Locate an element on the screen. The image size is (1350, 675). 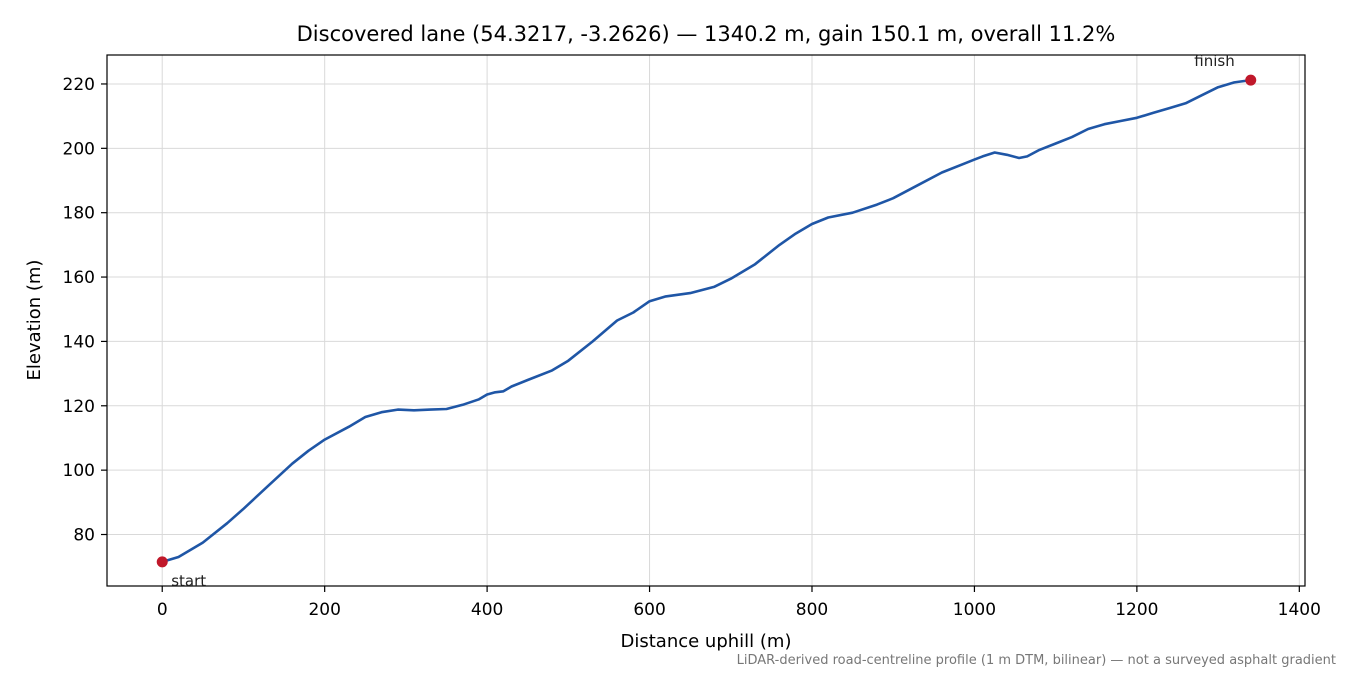
y-tick-label: 100 is located at coordinates (79, 471).